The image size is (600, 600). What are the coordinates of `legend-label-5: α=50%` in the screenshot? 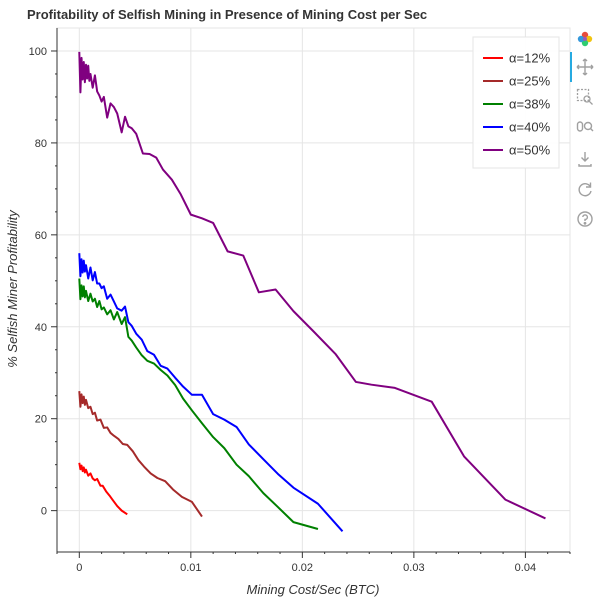 It's located at (530, 150).